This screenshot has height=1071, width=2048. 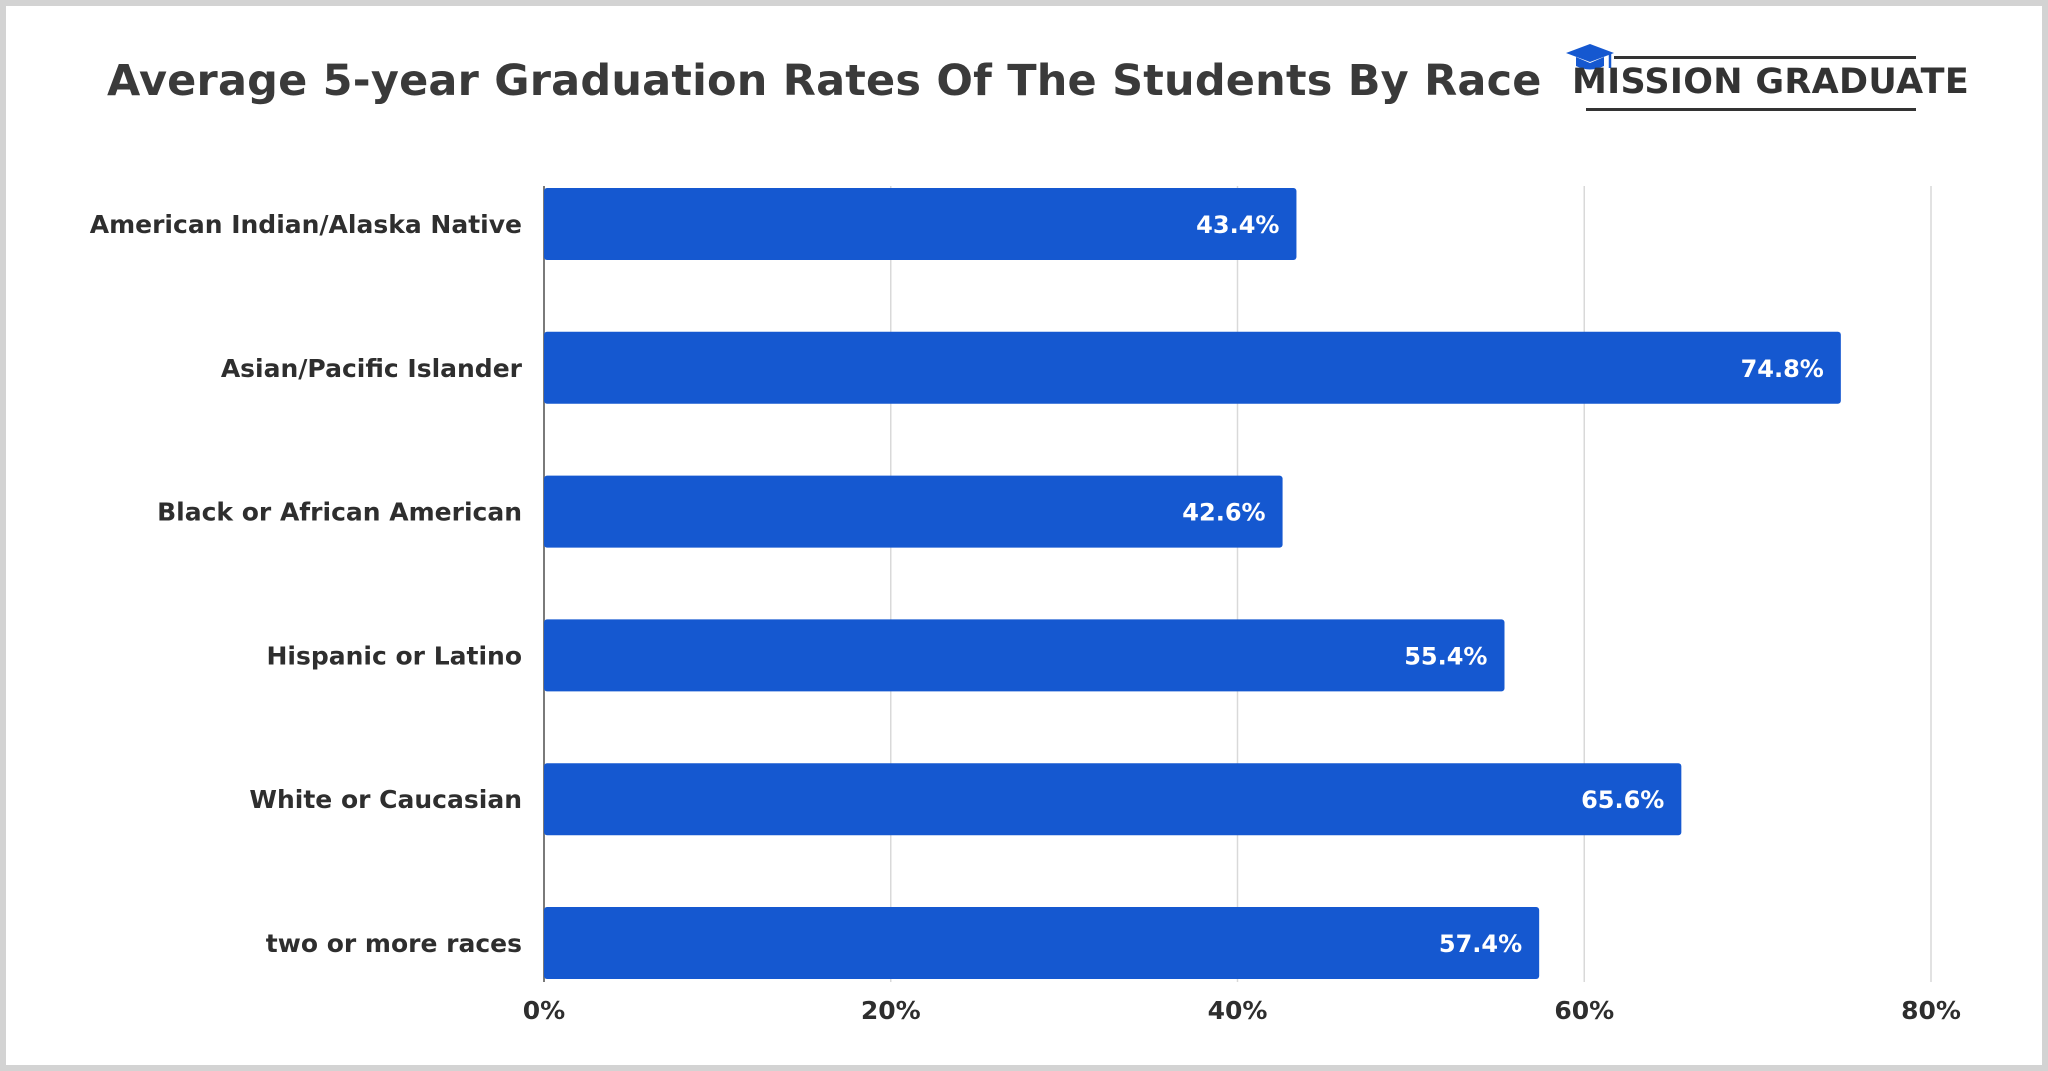 What do you see at coordinates (339, 512) in the screenshot?
I see `category-label: Black or African American` at bounding box center [339, 512].